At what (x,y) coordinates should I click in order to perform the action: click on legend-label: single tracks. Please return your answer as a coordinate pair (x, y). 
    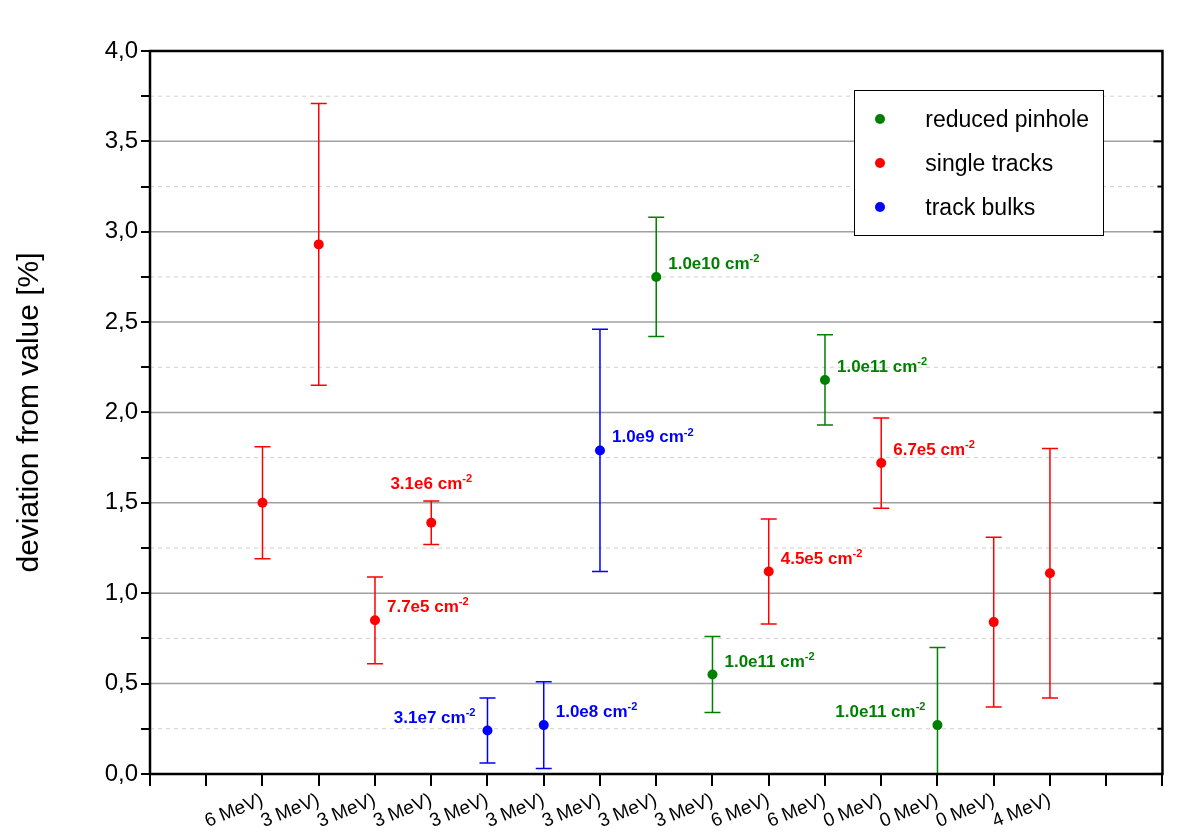
    Looking at the image, I should click on (989, 163).